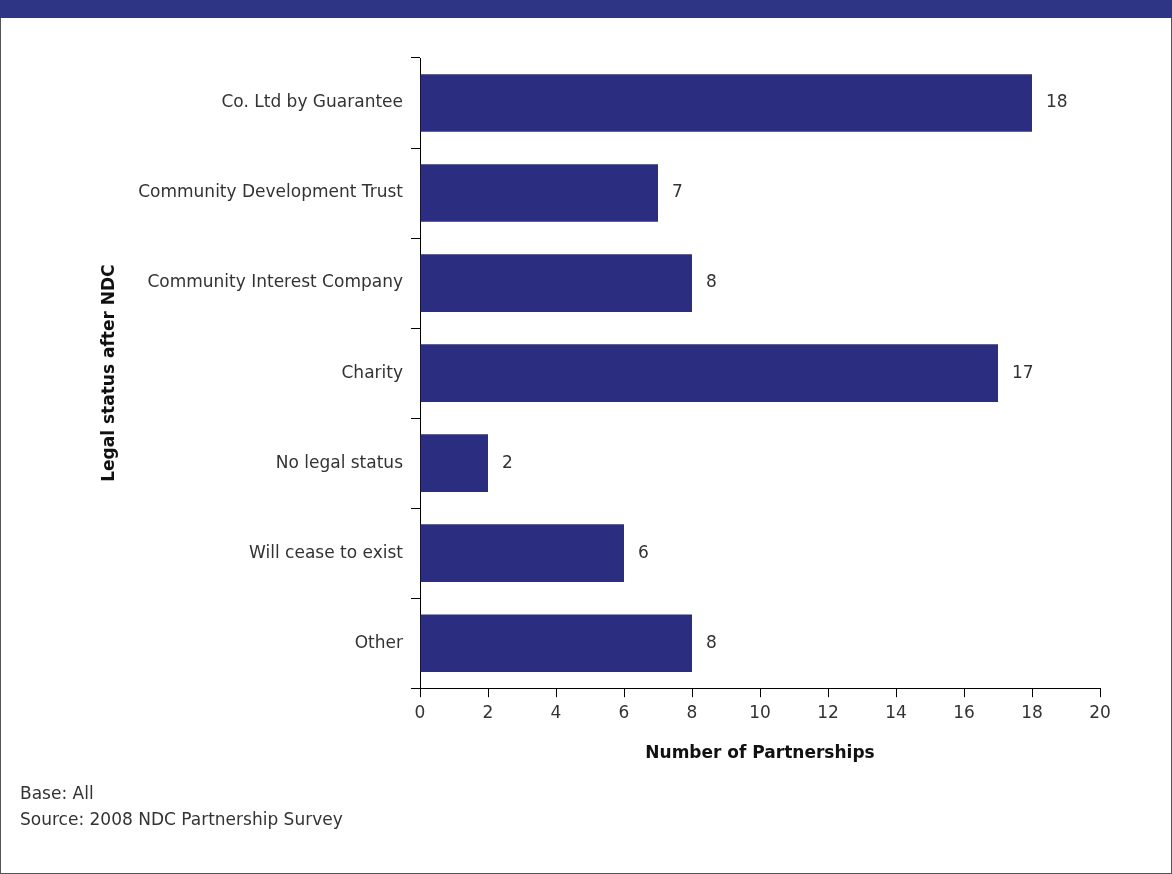  Describe the element at coordinates (760, 752) in the screenshot. I see `x-axis-title: Number of Partnerships` at that location.